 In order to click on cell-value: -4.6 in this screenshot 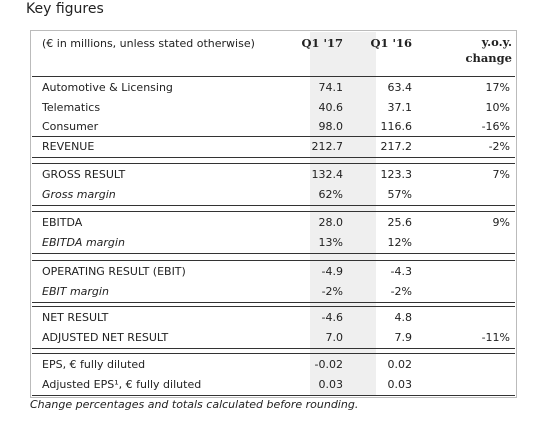, I will do `click(332, 317)`.